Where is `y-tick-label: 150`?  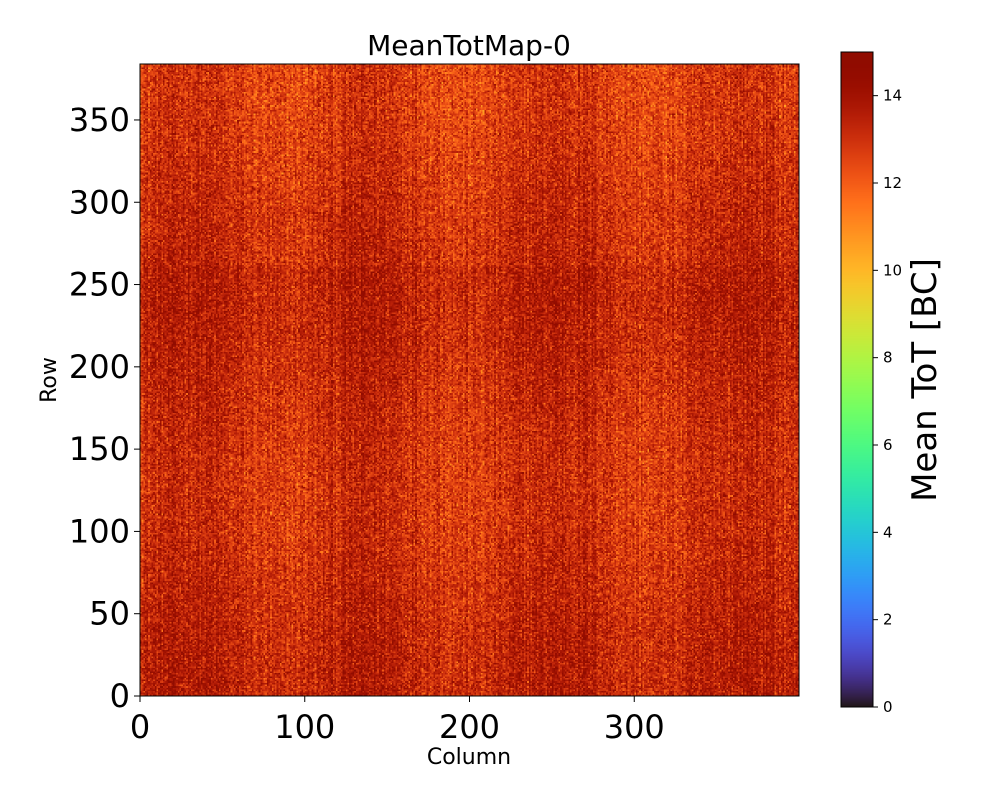
y-tick-label: 150 is located at coordinates (99, 449).